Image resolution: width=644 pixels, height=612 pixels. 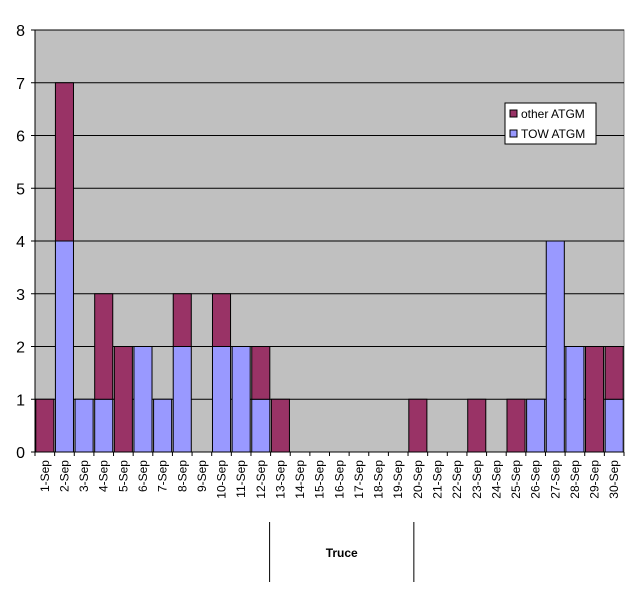 What do you see at coordinates (339, 479) in the screenshot?
I see `x-tick-label: 16-Sep` at bounding box center [339, 479].